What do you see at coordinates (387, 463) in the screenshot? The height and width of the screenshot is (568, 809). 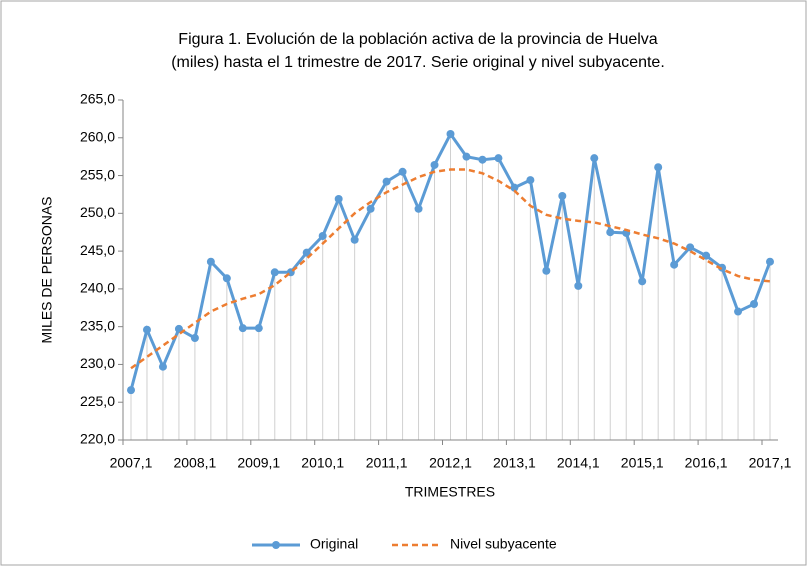 I see `x-tick-label: 2011,1` at bounding box center [387, 463].